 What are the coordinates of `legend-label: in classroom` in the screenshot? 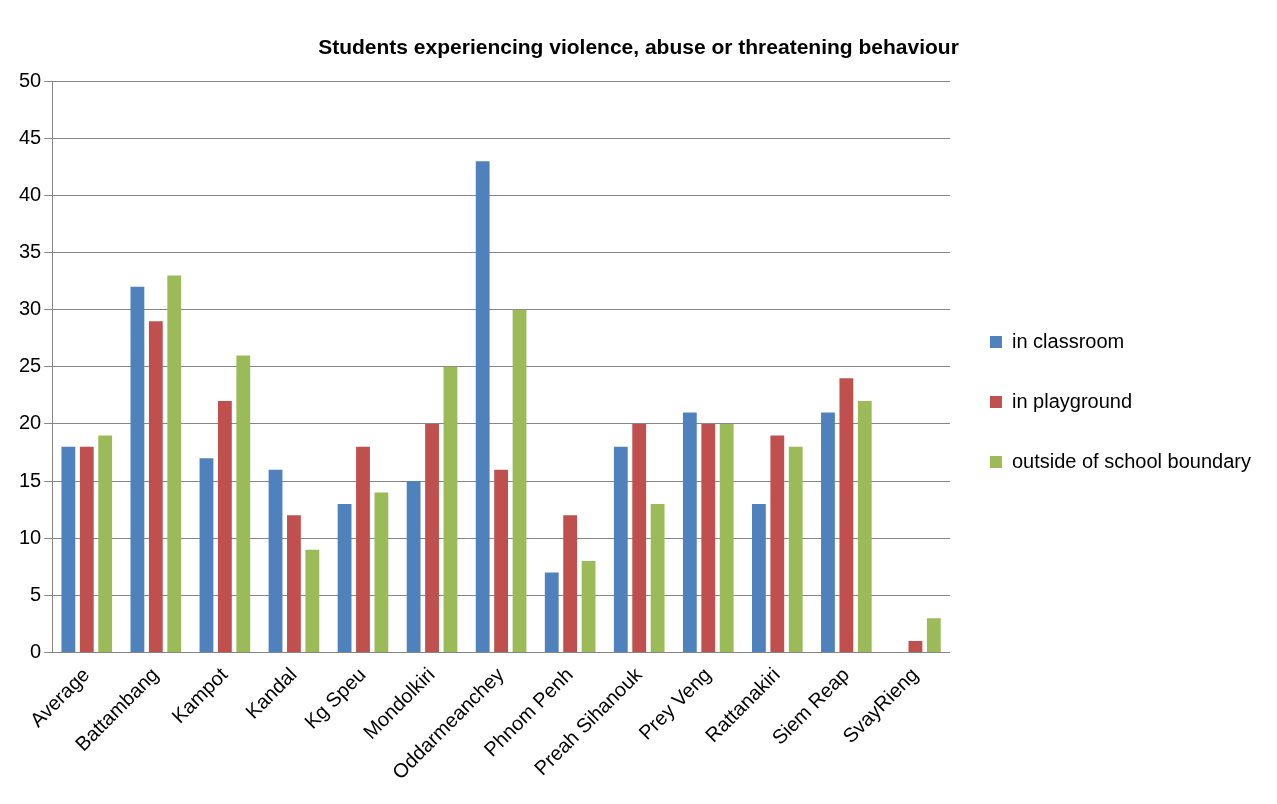 It's located at (1068, 340).